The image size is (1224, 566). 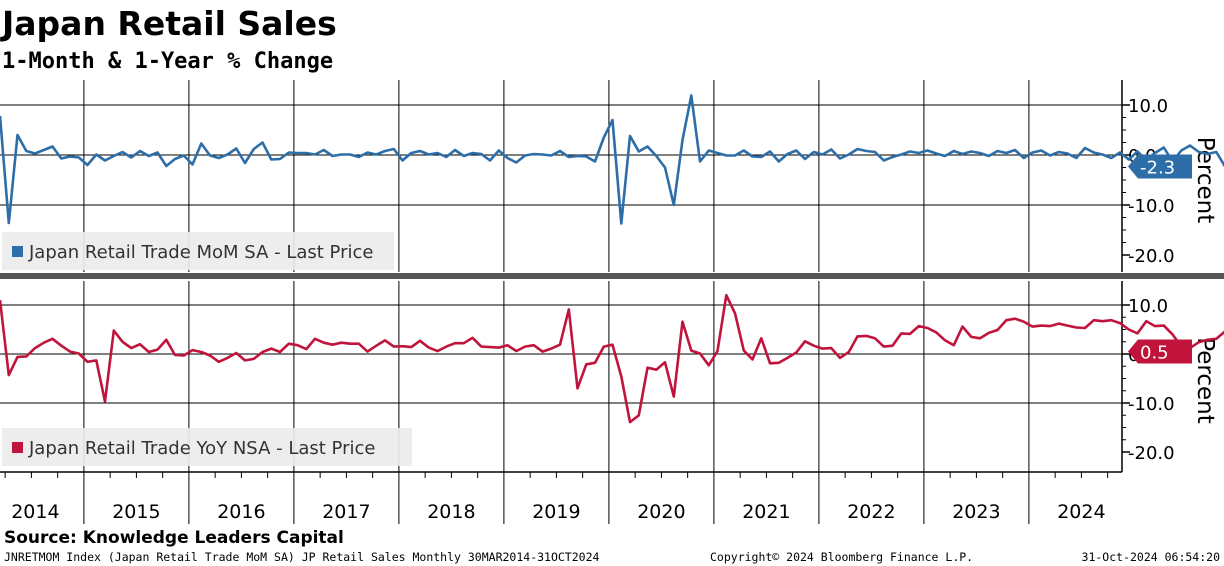 I want to click on x-tick-label: 2018, so click(x=451, y=512).